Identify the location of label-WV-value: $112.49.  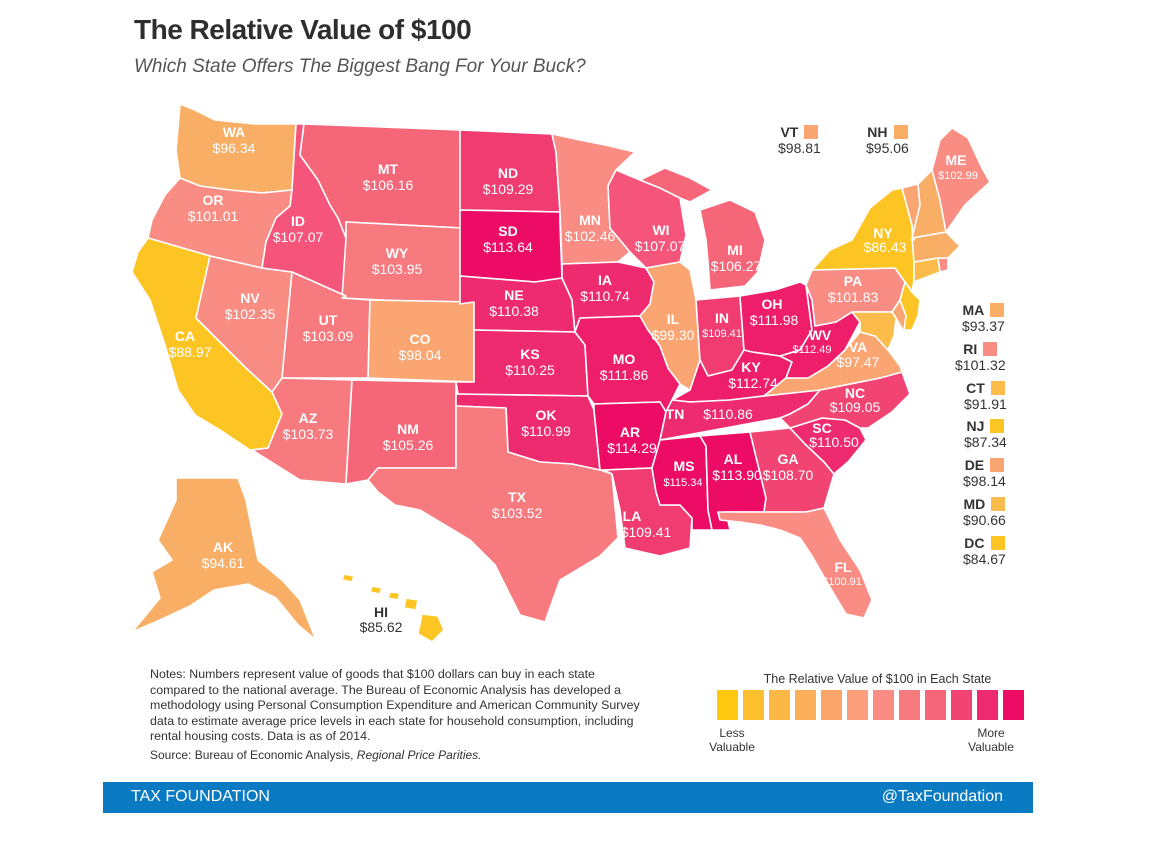
(812, 350).